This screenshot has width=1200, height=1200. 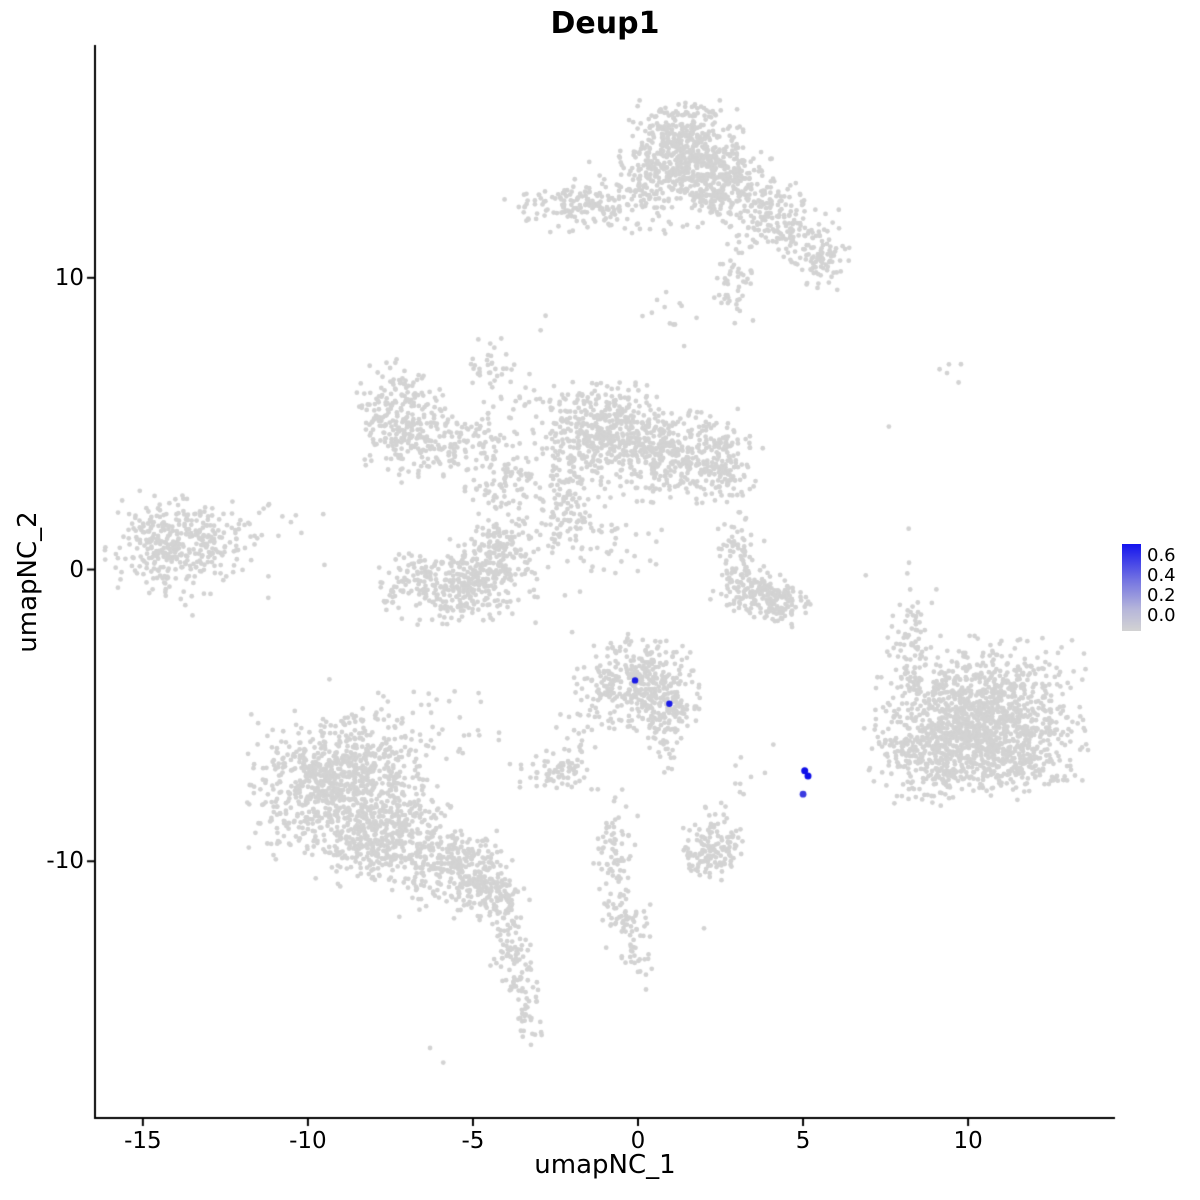 What do you see at coordinates (65, 861) in the screenshot?
I see `y-tick-label: -10` at bounding box center [65, 861].